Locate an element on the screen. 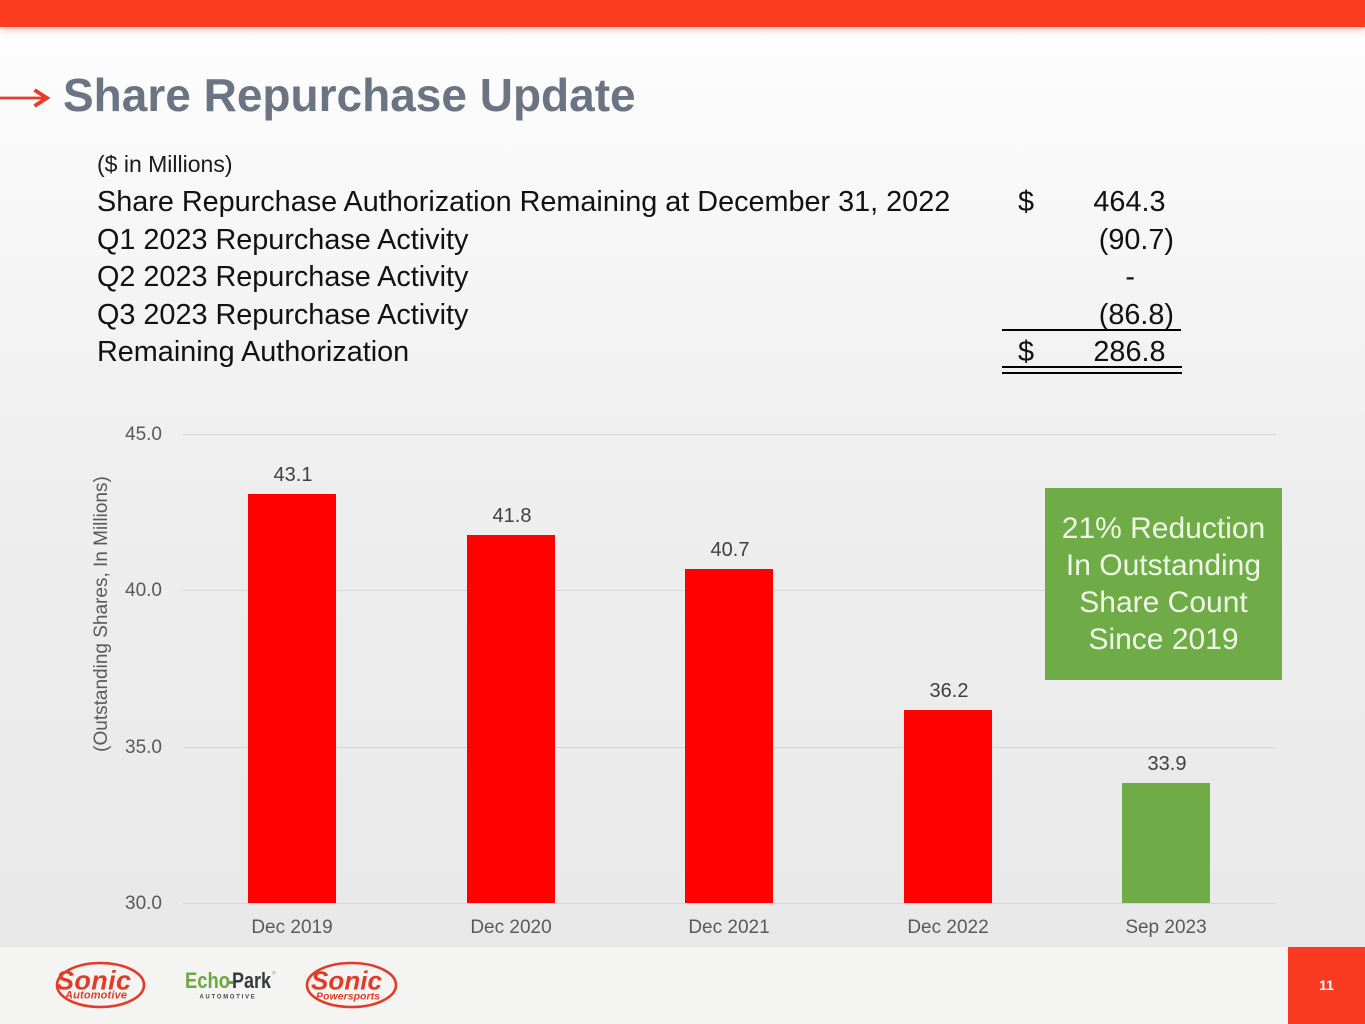  svg-text: Park is located at coordinates (252, 980).